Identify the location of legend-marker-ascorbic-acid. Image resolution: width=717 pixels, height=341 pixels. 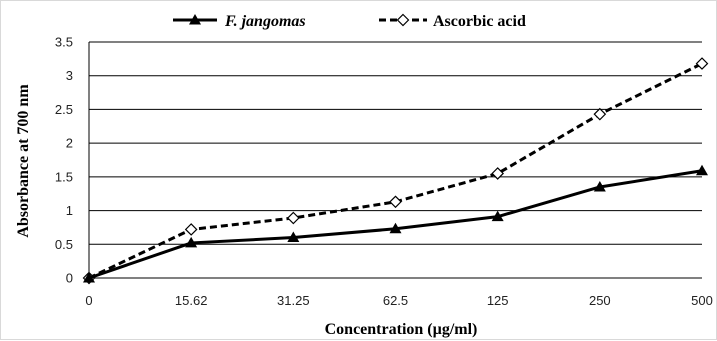
(403, 20).